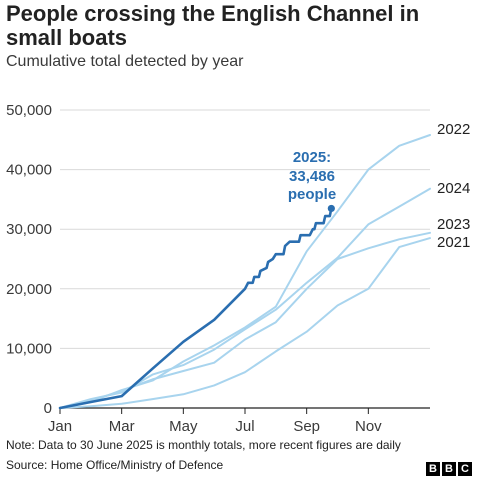  I want to click on callout-line: 33,486, so click(312, 176).